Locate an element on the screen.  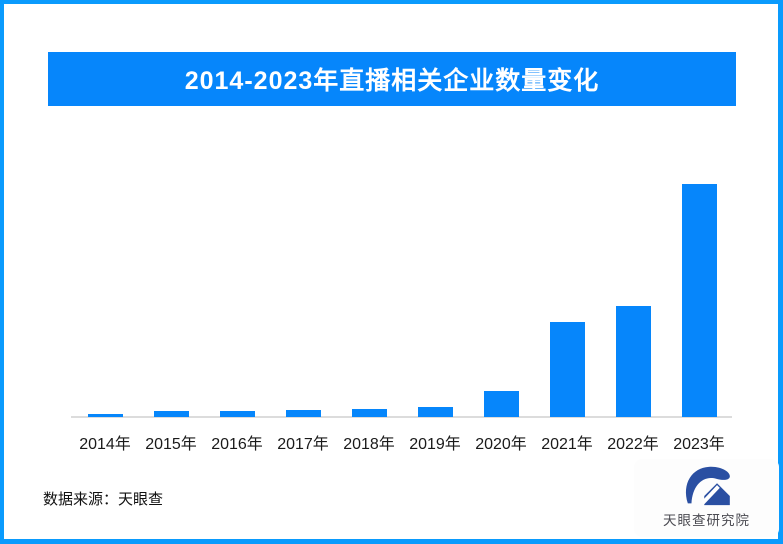
bar-2020年 is located at coordinates (501, 404).